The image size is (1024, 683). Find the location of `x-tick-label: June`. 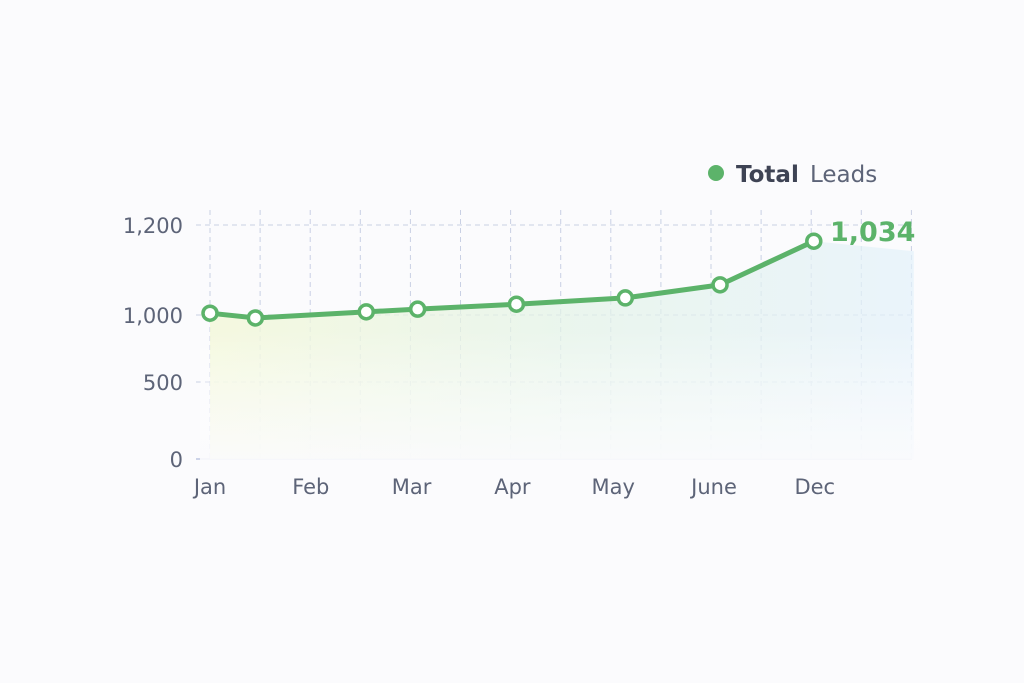

x-tick-label: June is located at coordinates (713, 487).